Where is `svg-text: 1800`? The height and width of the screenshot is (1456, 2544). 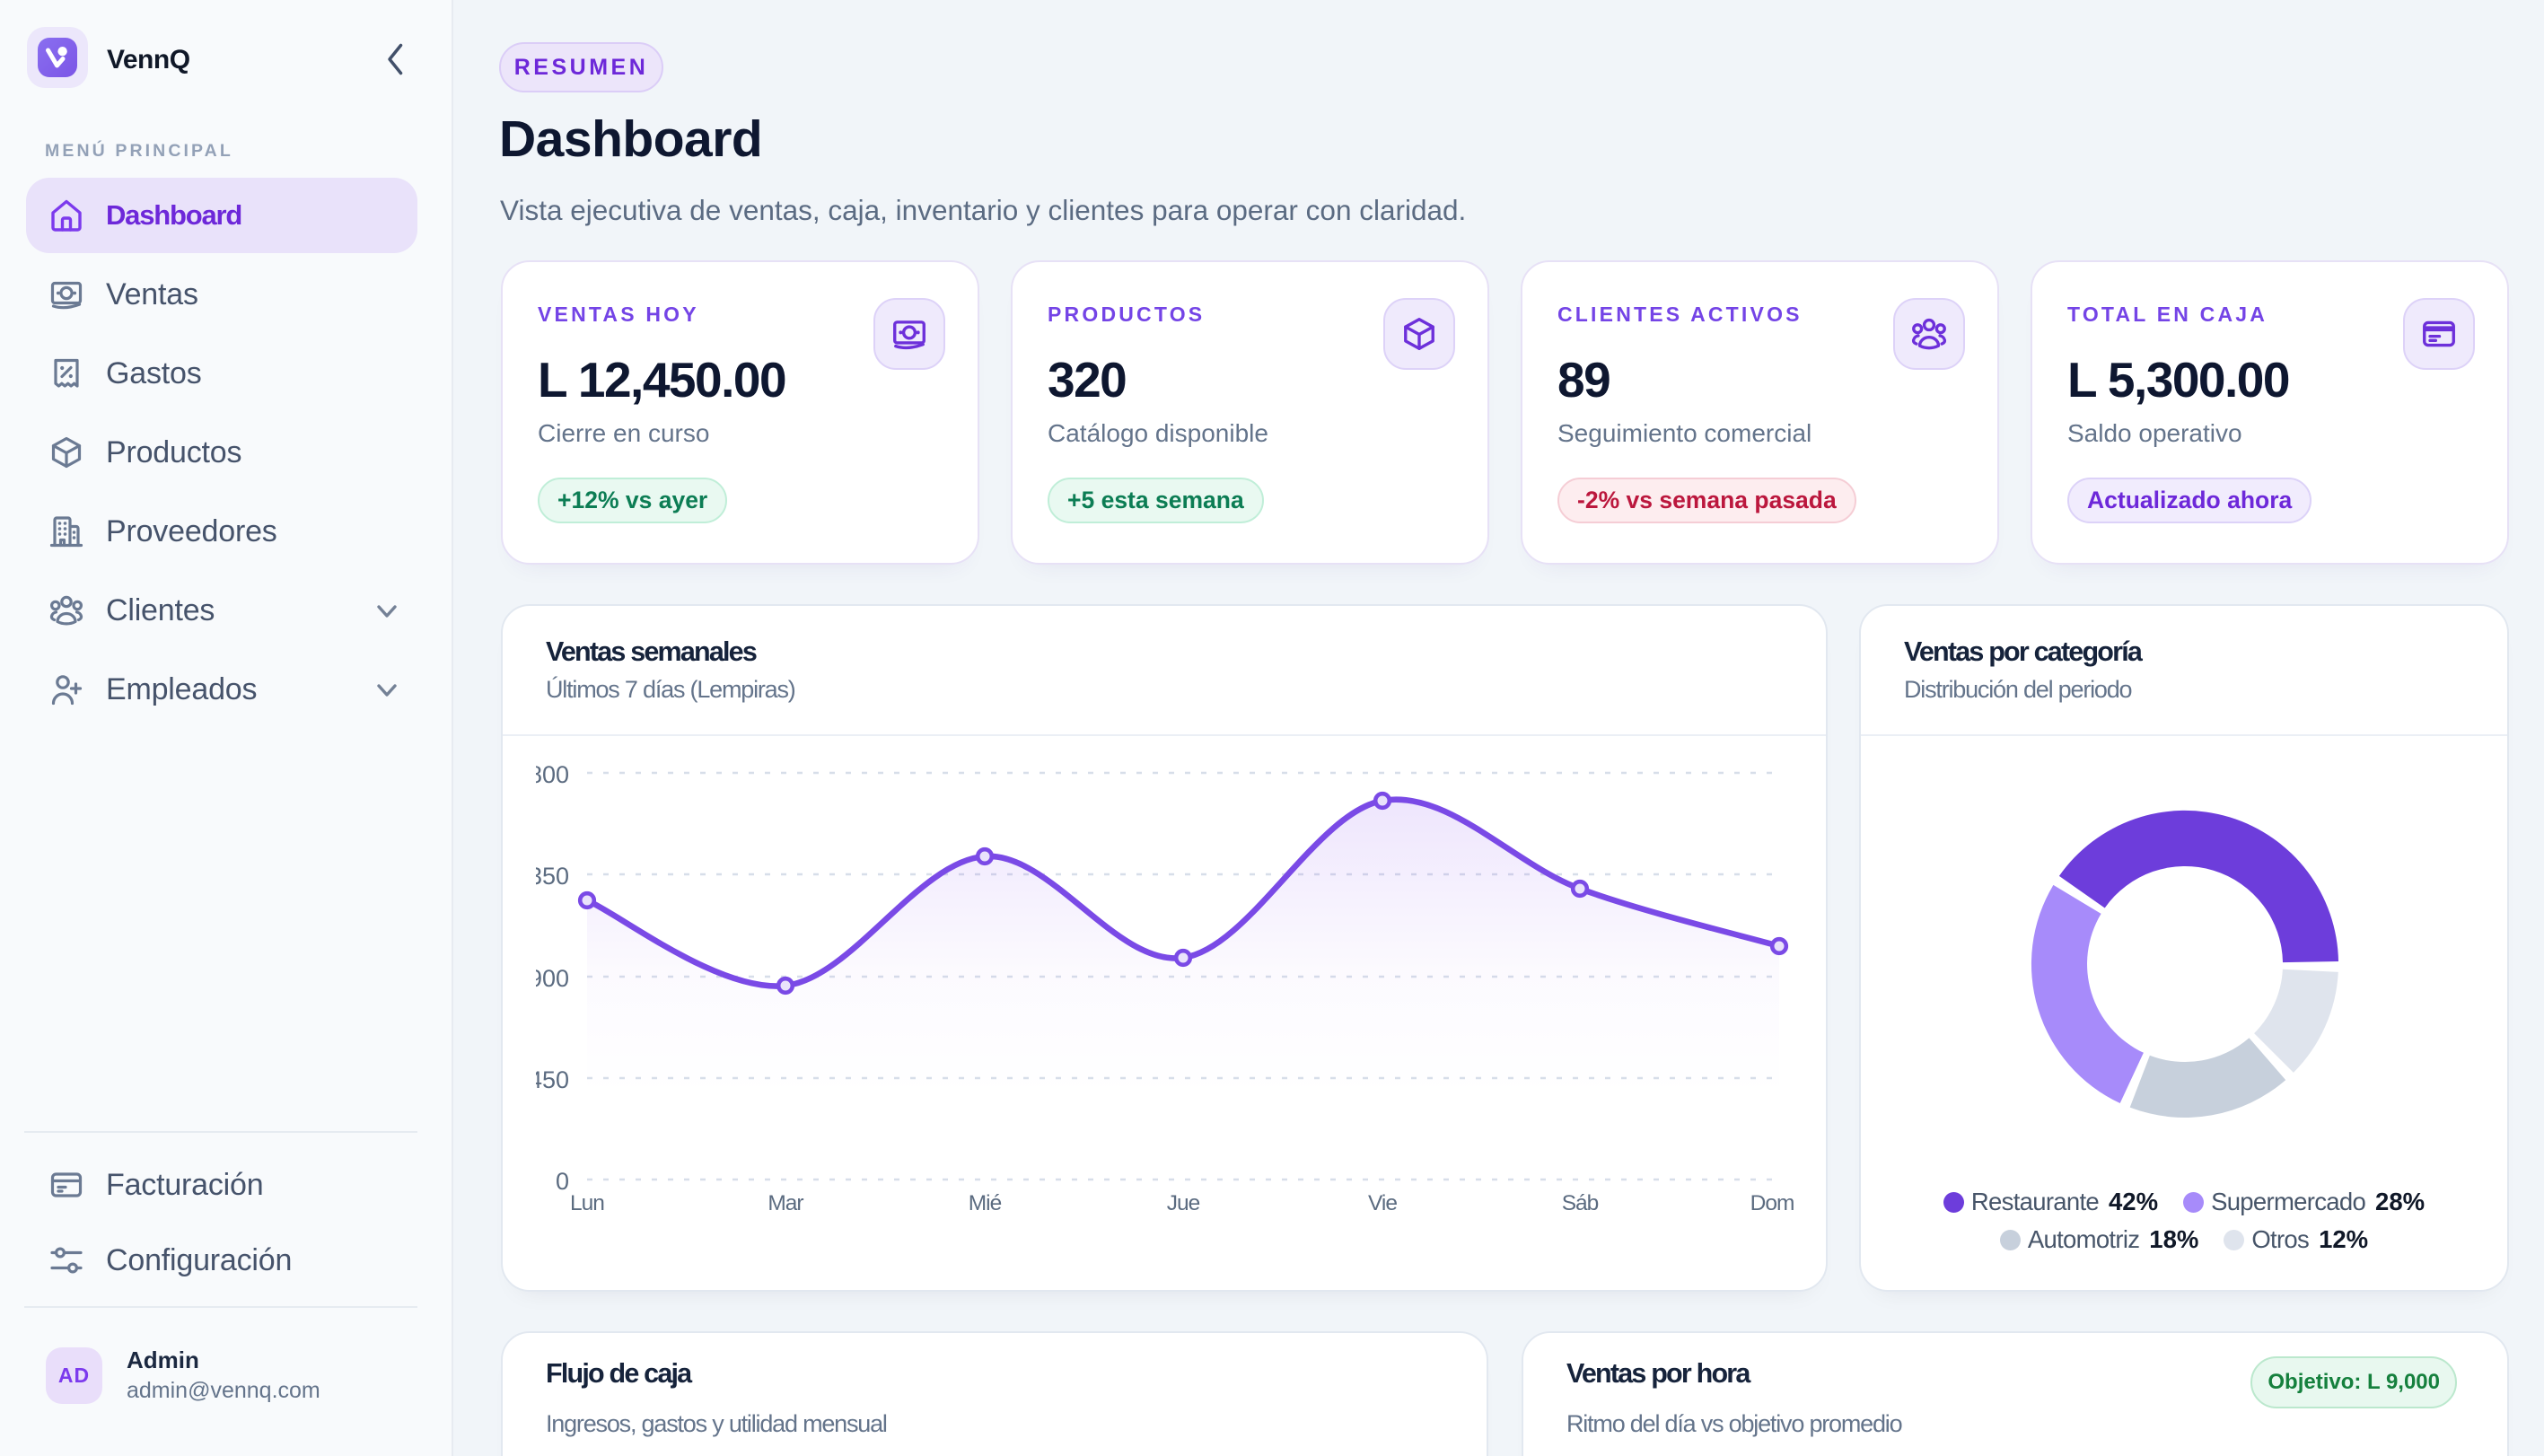 svg-text: 1800 is located at coordinates (552, 775).